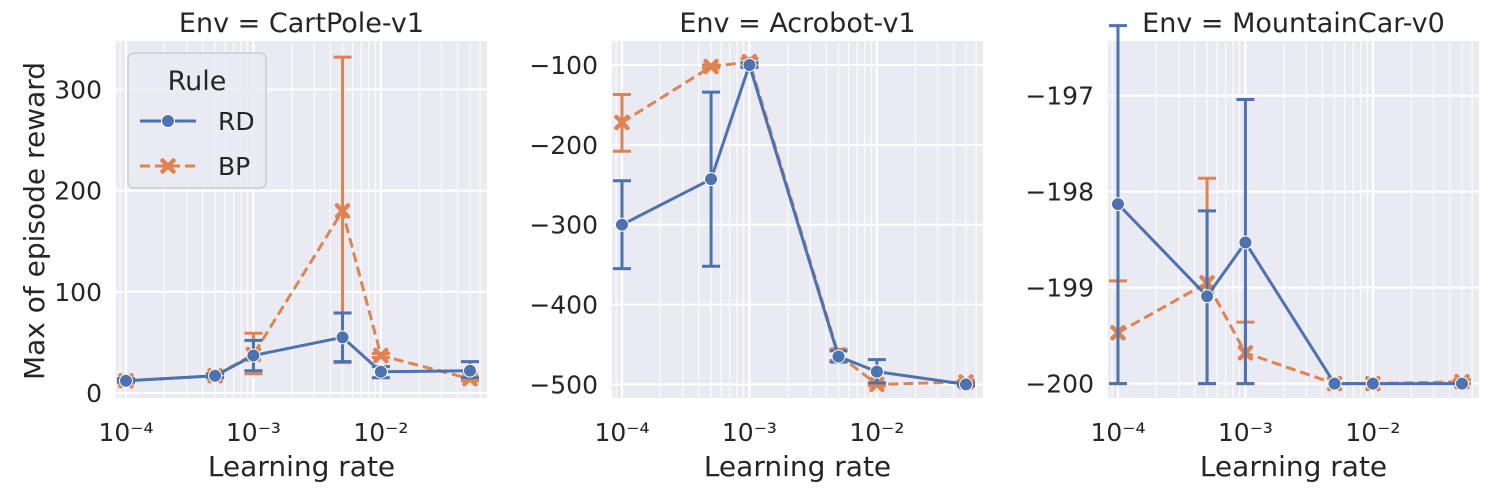 The image size is (1489, 491). I want to click on y-tick-label: 200, so click(78, 191).